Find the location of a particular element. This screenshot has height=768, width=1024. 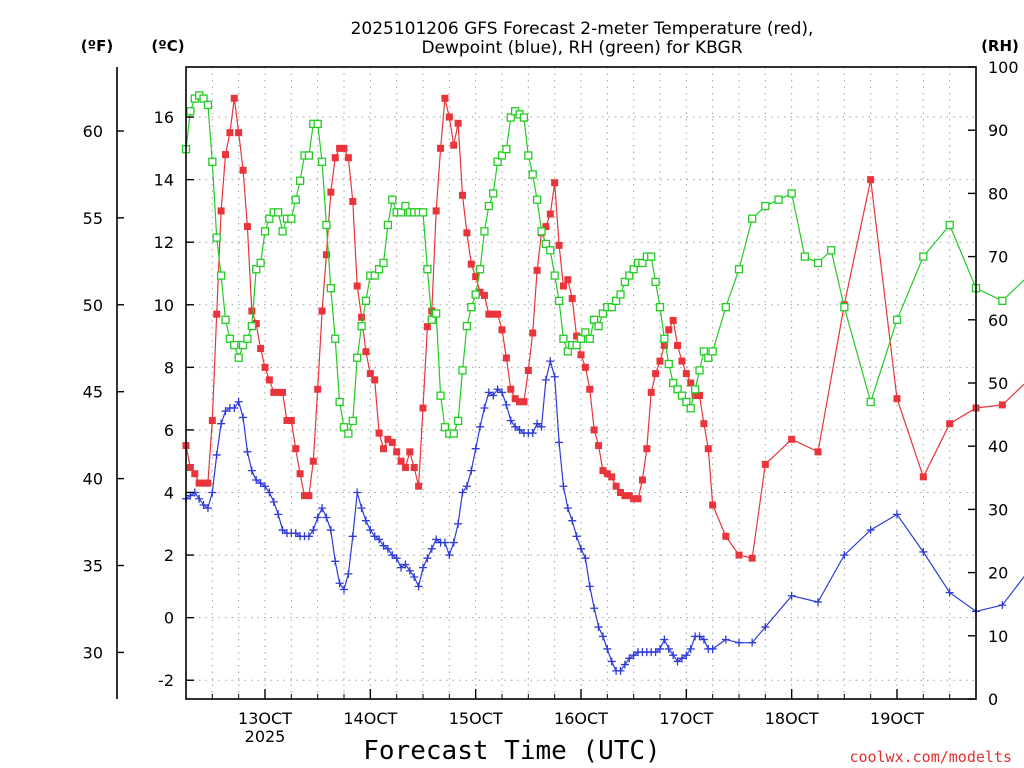

fahrenheit-tick-label: 55 is located at coordinates (93, 218).